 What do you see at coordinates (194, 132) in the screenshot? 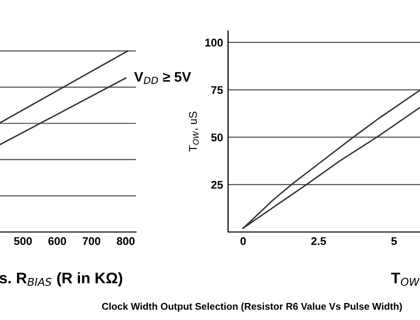
I see `y-axis-title: T$_{OW}$, uS` at bounding box center [194, 132].